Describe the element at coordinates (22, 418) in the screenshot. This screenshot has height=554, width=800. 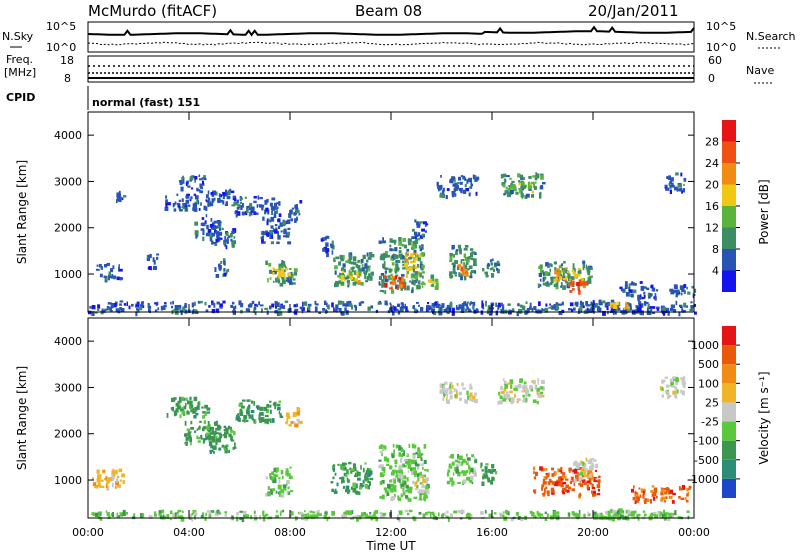
I see `velocity-y-axis-label: Slant Range [km]` at that location.